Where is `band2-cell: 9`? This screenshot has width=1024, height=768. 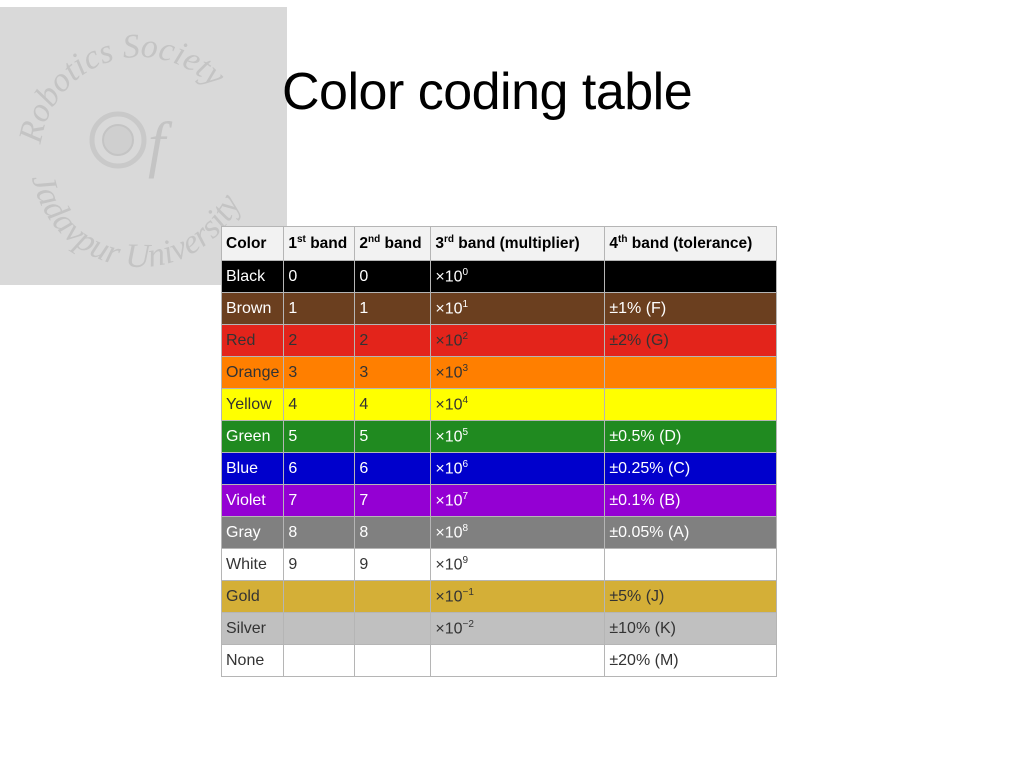
band2-cell: 9 is located at coordinates (393, 564).